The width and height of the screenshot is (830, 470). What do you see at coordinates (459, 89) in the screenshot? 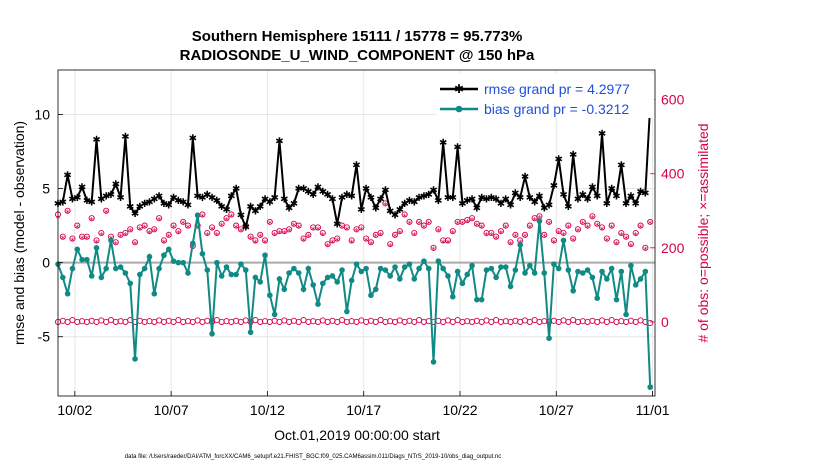
I see `legend-rmse-marker: ✱` at bounding box center [459, 89].